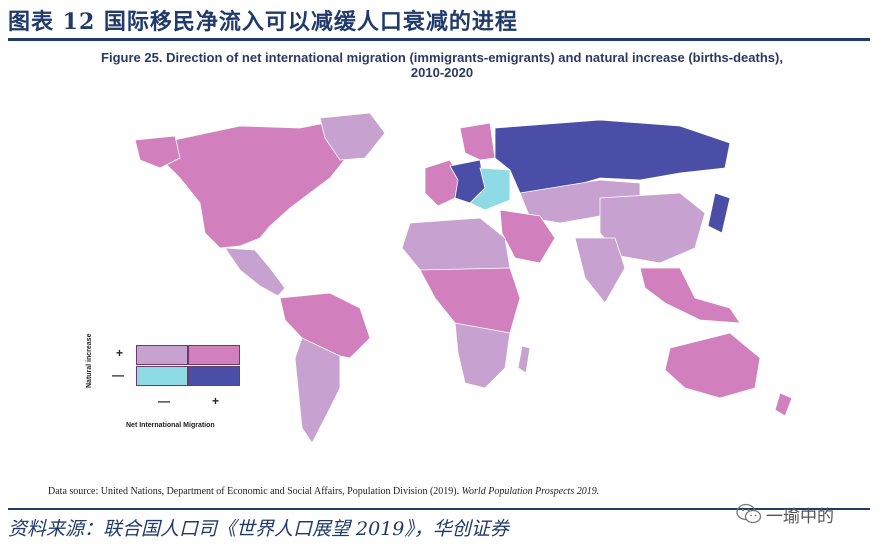  I want to click on region-india, so click(600, 270).